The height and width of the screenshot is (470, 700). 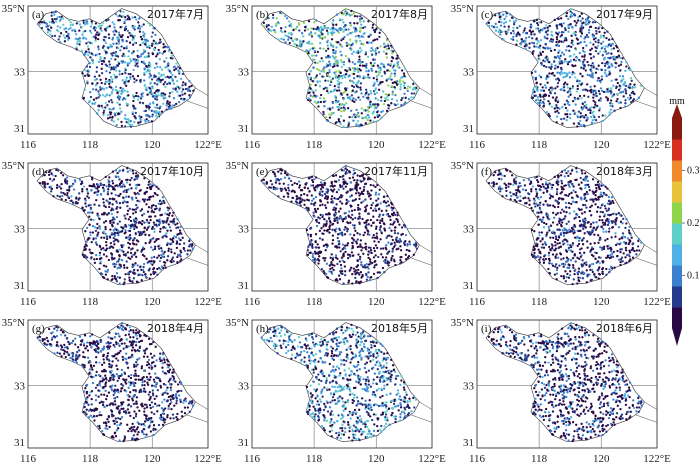 I want to click on lat-tick-label: 31, so click(x=468, y=129).